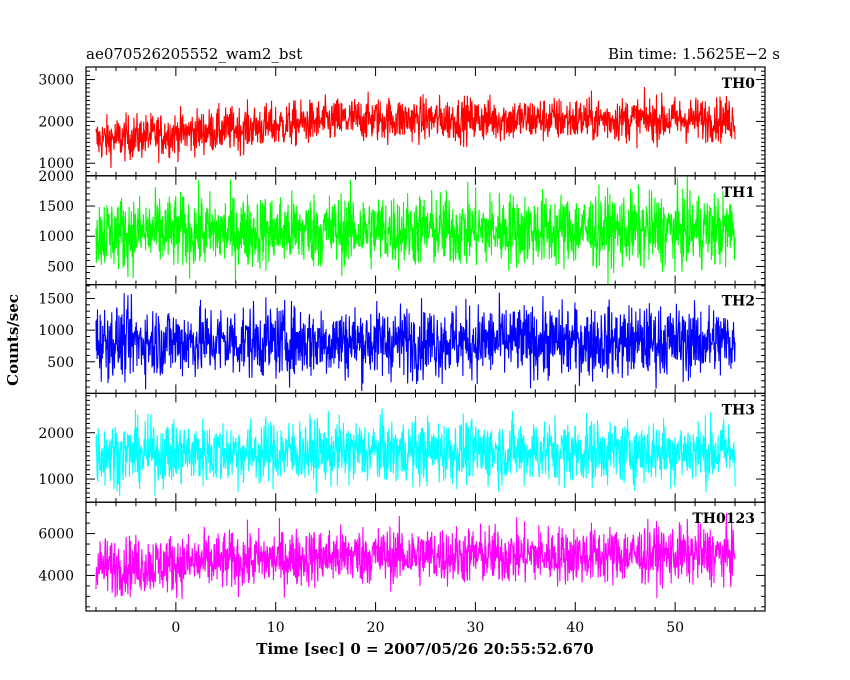 This screenshot has width=850, height=680. I want to click on bin-time-label: Bin time: 1.5625E−2 s, so click(694, 54).